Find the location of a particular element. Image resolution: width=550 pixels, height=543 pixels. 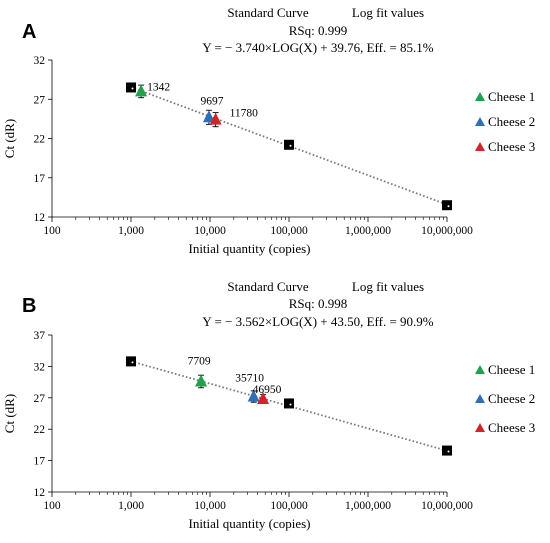

data-label: 46950 is located at coordinates (267, 390).